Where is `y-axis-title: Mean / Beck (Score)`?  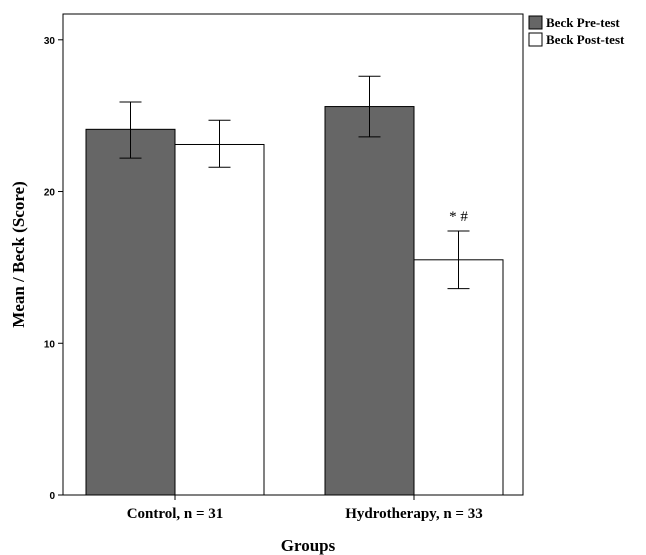 y-axis-title: Mean / Beck (Score) is located at coordinates (18, 254).